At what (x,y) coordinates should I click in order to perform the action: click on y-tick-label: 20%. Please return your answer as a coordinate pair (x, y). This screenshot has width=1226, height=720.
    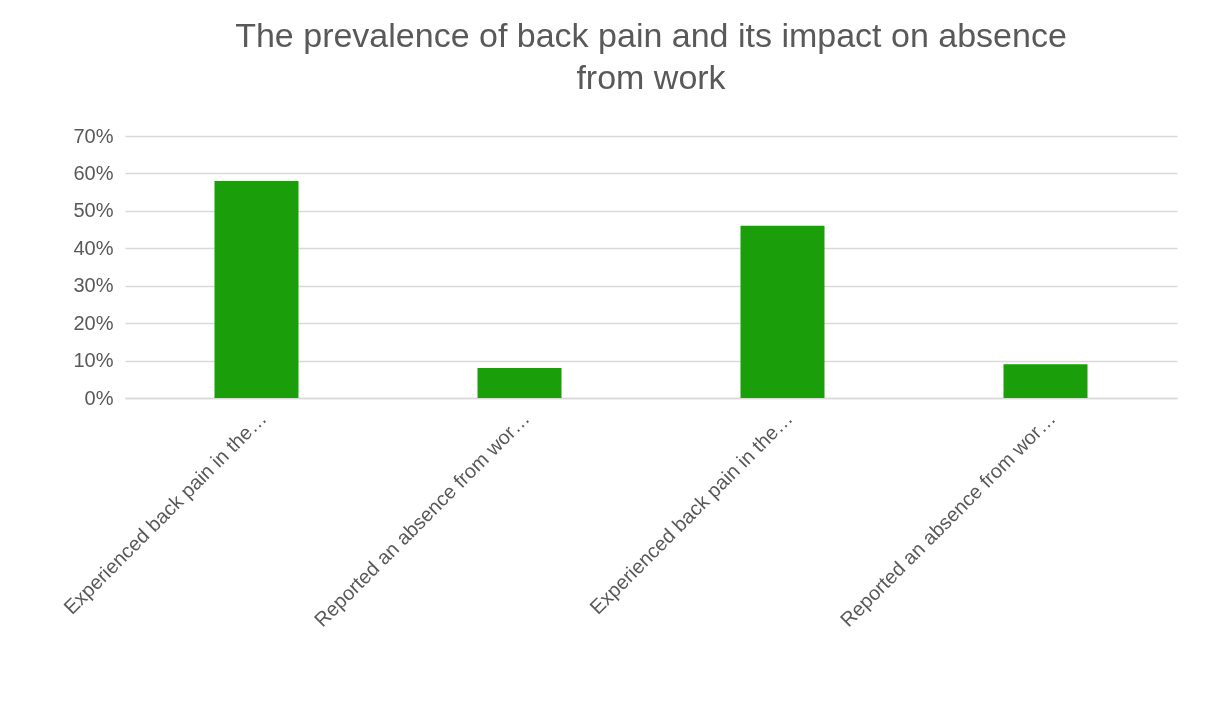
    Looking at the image, I should click on (93, 322).